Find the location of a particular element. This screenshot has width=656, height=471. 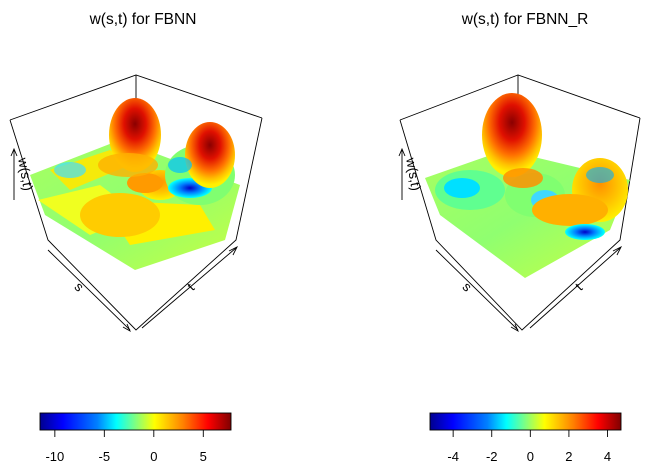

colorbar-ticks: -10 -5 0 5 is located at coordinates (126, 447).